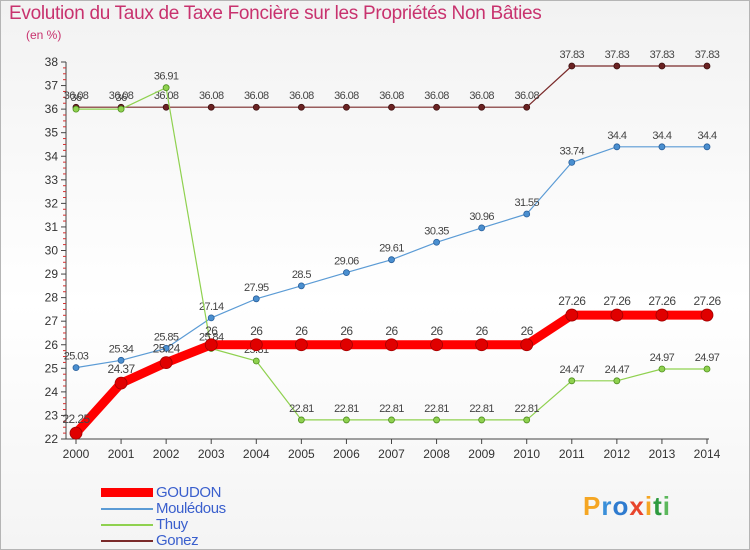 This screenshot has width=750, height=550. Describe the element at coordinates (52, 156) in the screenshot. I see `y-tick-label: 34` at that location.